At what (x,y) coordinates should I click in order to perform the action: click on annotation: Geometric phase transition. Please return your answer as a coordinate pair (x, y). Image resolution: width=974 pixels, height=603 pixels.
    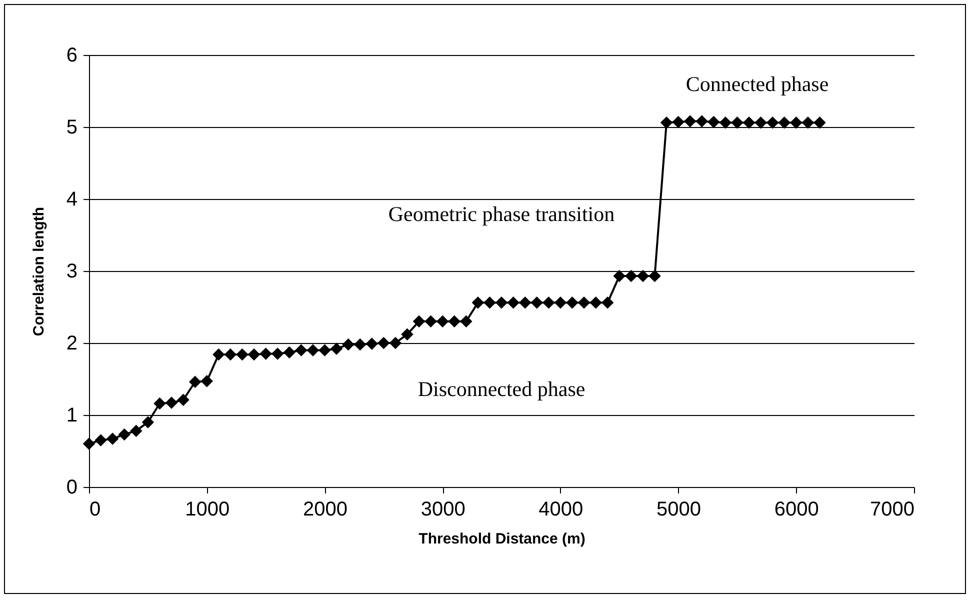
    Looking at the image, I should click on (502, 214).